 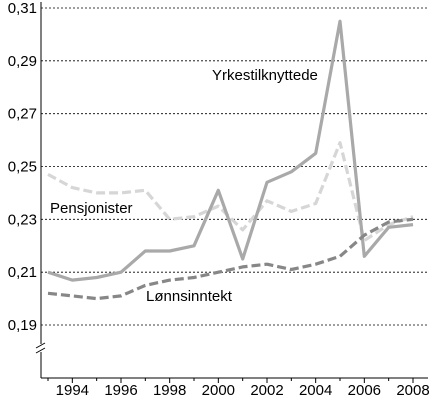 I want to click on x-tick-label: 2004, so click(x=315, y=390).